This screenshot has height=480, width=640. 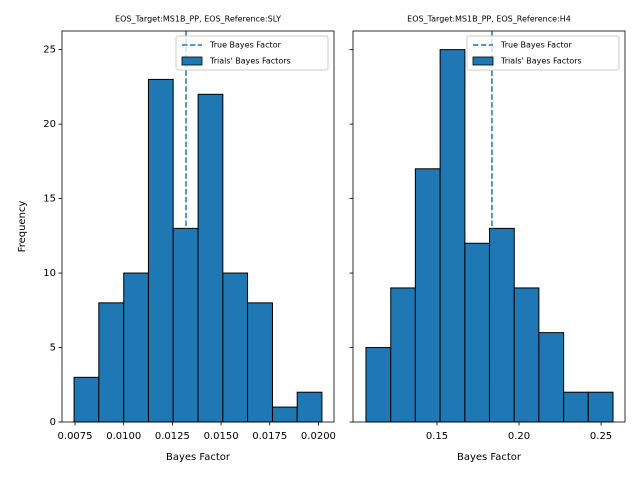 What do you see at coordinates (75, 436) in the screenshot?
I see `x-tick-label: 0.0075` at bounding box center [75, 436].